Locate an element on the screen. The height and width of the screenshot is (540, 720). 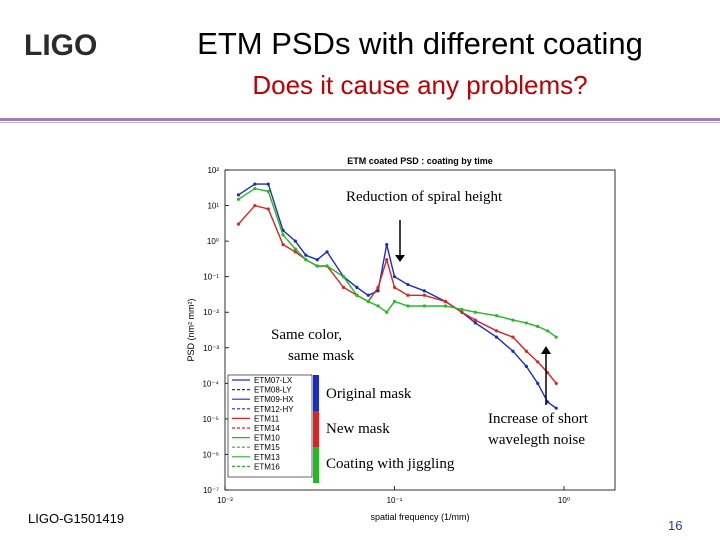
page-number: 16 is located at coordinates (675, 525).